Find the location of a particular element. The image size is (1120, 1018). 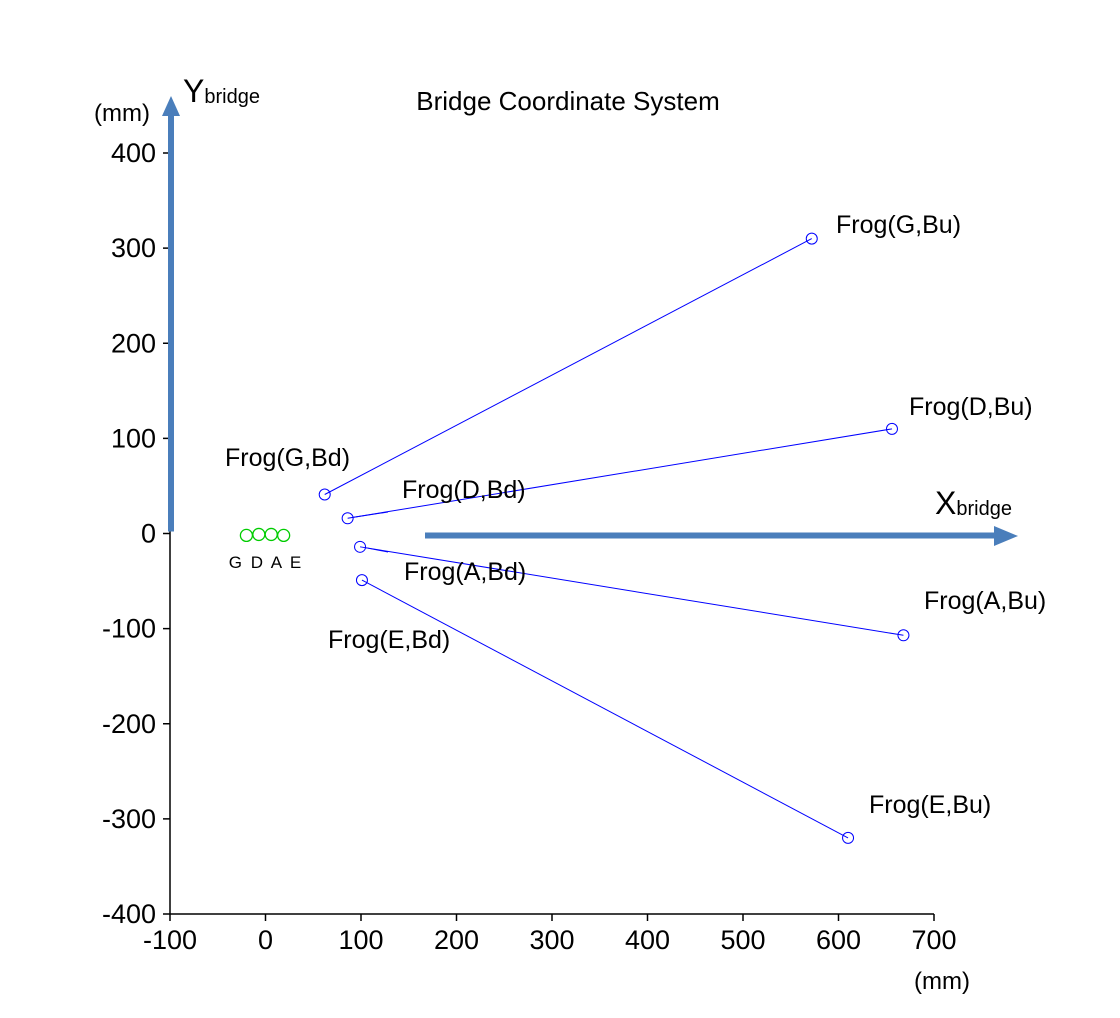

y-tick-label: 300 is located at coordinates (133, 248).